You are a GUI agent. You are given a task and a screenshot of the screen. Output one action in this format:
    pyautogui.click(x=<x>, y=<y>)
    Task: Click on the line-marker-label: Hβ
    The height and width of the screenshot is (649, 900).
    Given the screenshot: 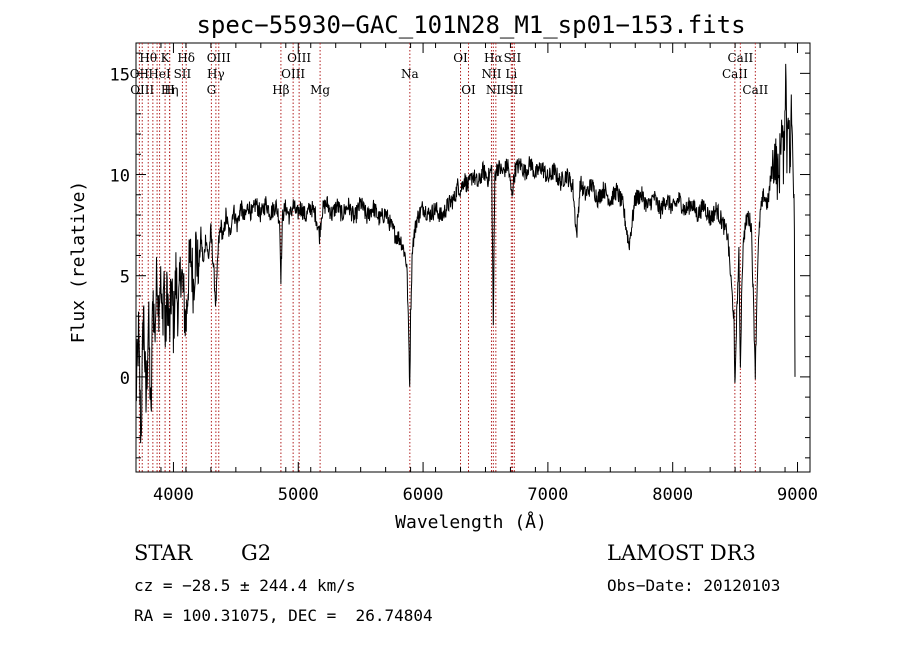 What is the action you would take?
    pyautogui.click(x=280, y=90)
    